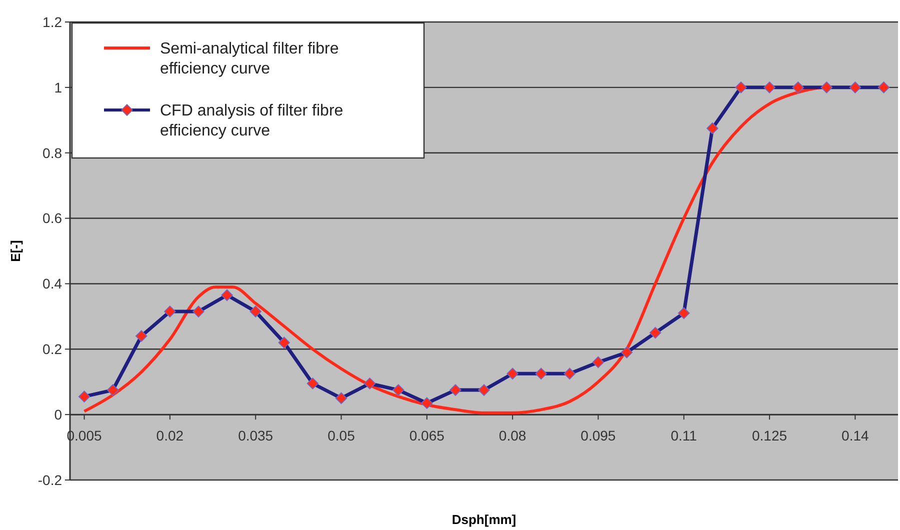 This screenshot has height=530, width=900. What do you see at coordinates (52, 218) in the screenshot?
I see `y-tick-label: 0.6` at bounding box center [52, 218].